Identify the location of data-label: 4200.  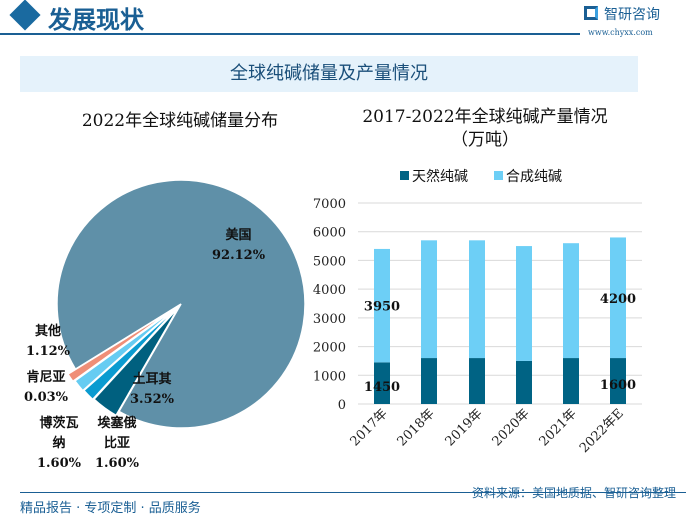
(618, 299).